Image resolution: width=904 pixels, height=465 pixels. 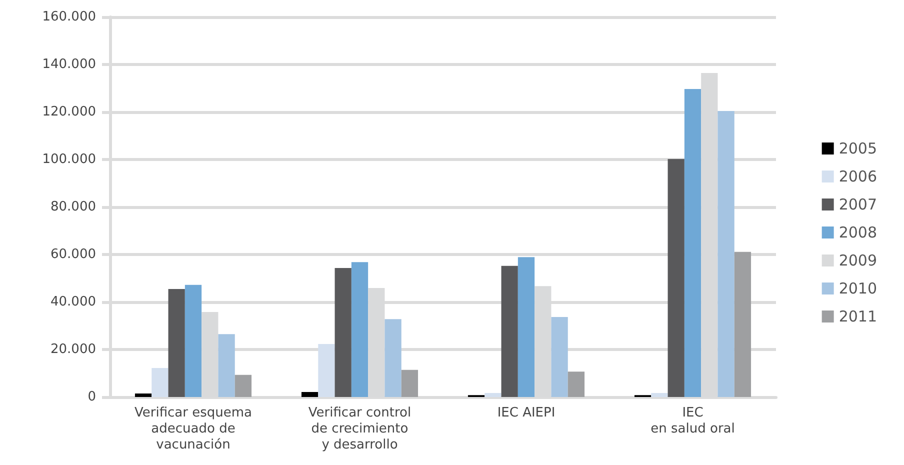 What do you see at coordinates (858, 177) in the screenshot?
I see `legend-label: 2006` at bounding box center [858, 177].